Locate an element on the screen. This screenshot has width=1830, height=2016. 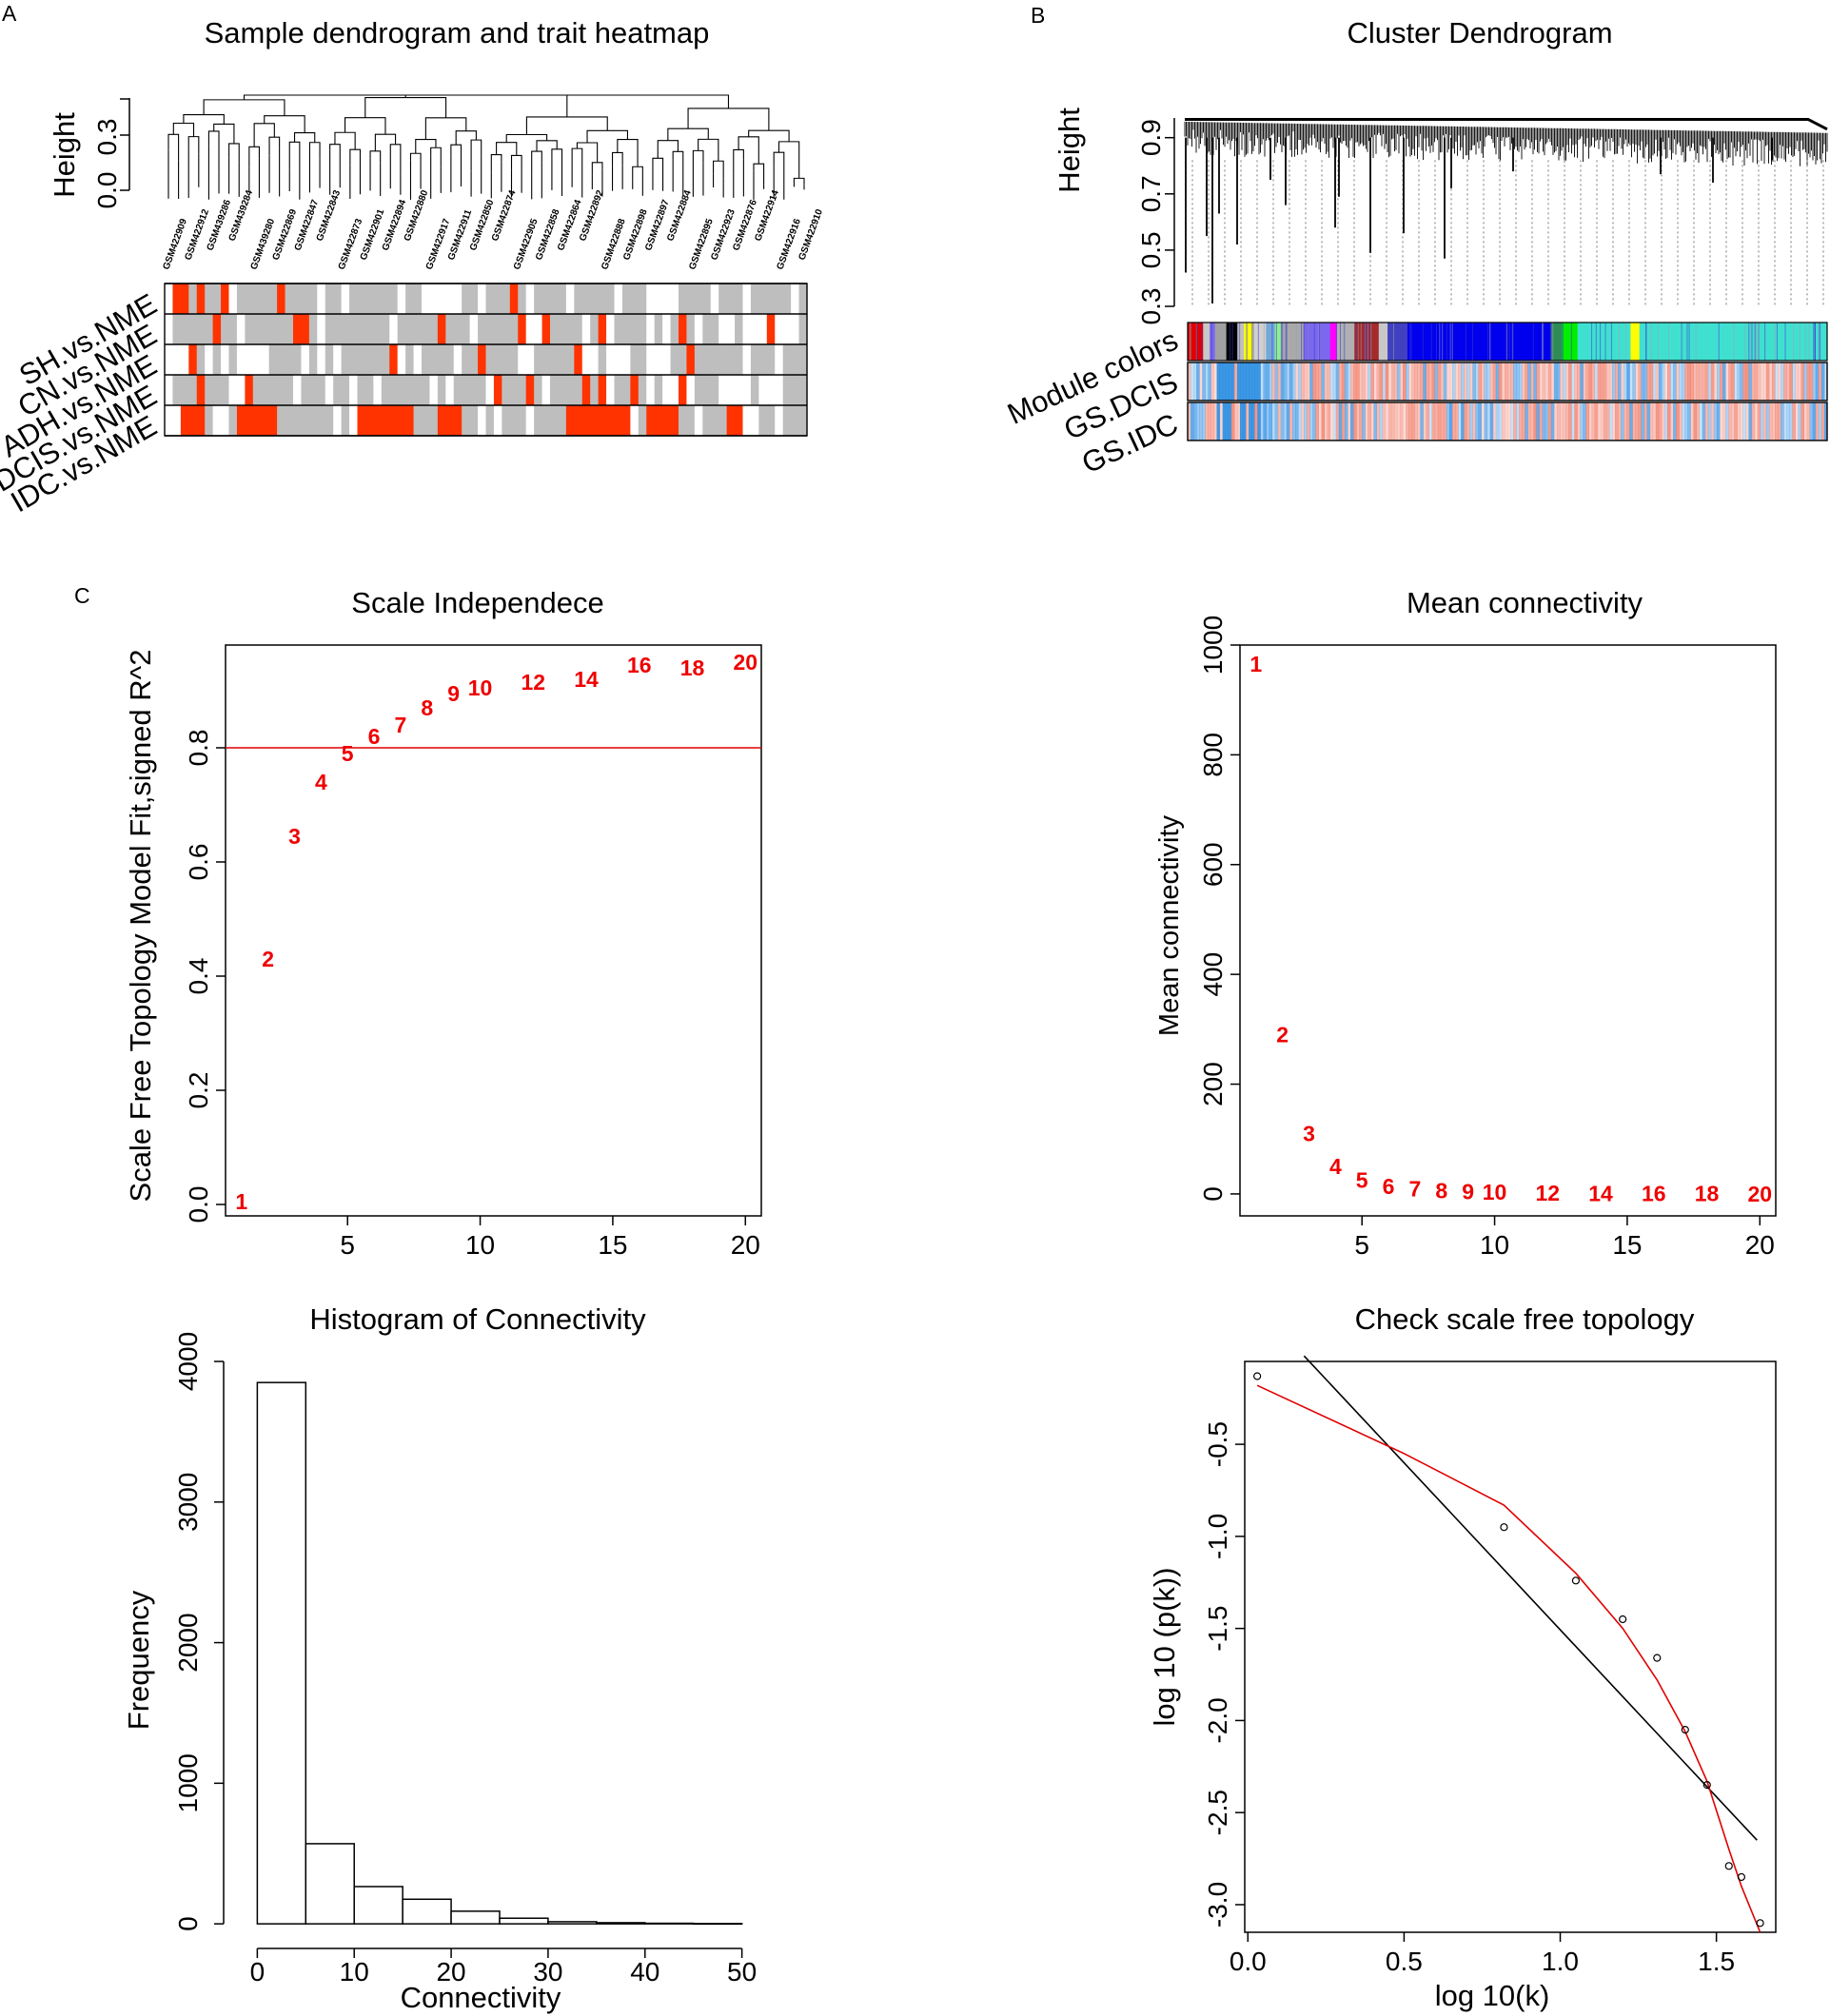
sample-label: GSM422894 is located at coordinates (395, 225).